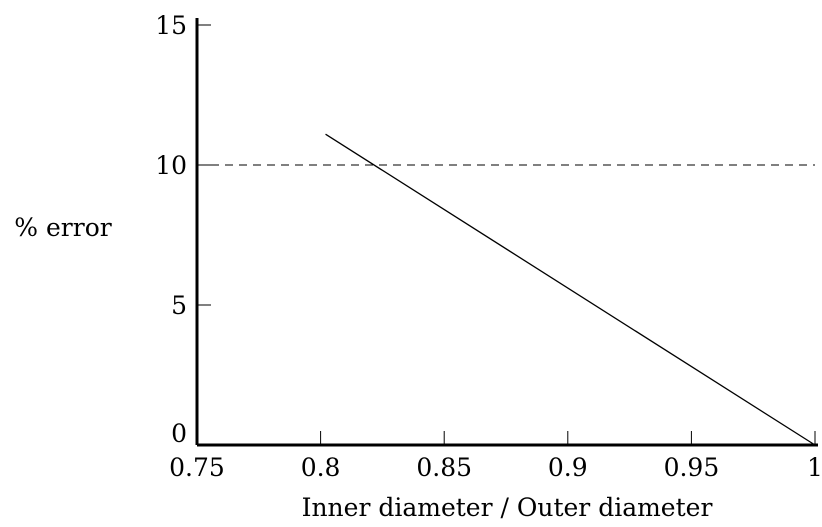 This screenshot has height=527, width=822. I want to click on y-tick-label: 0, so click(179, 433).